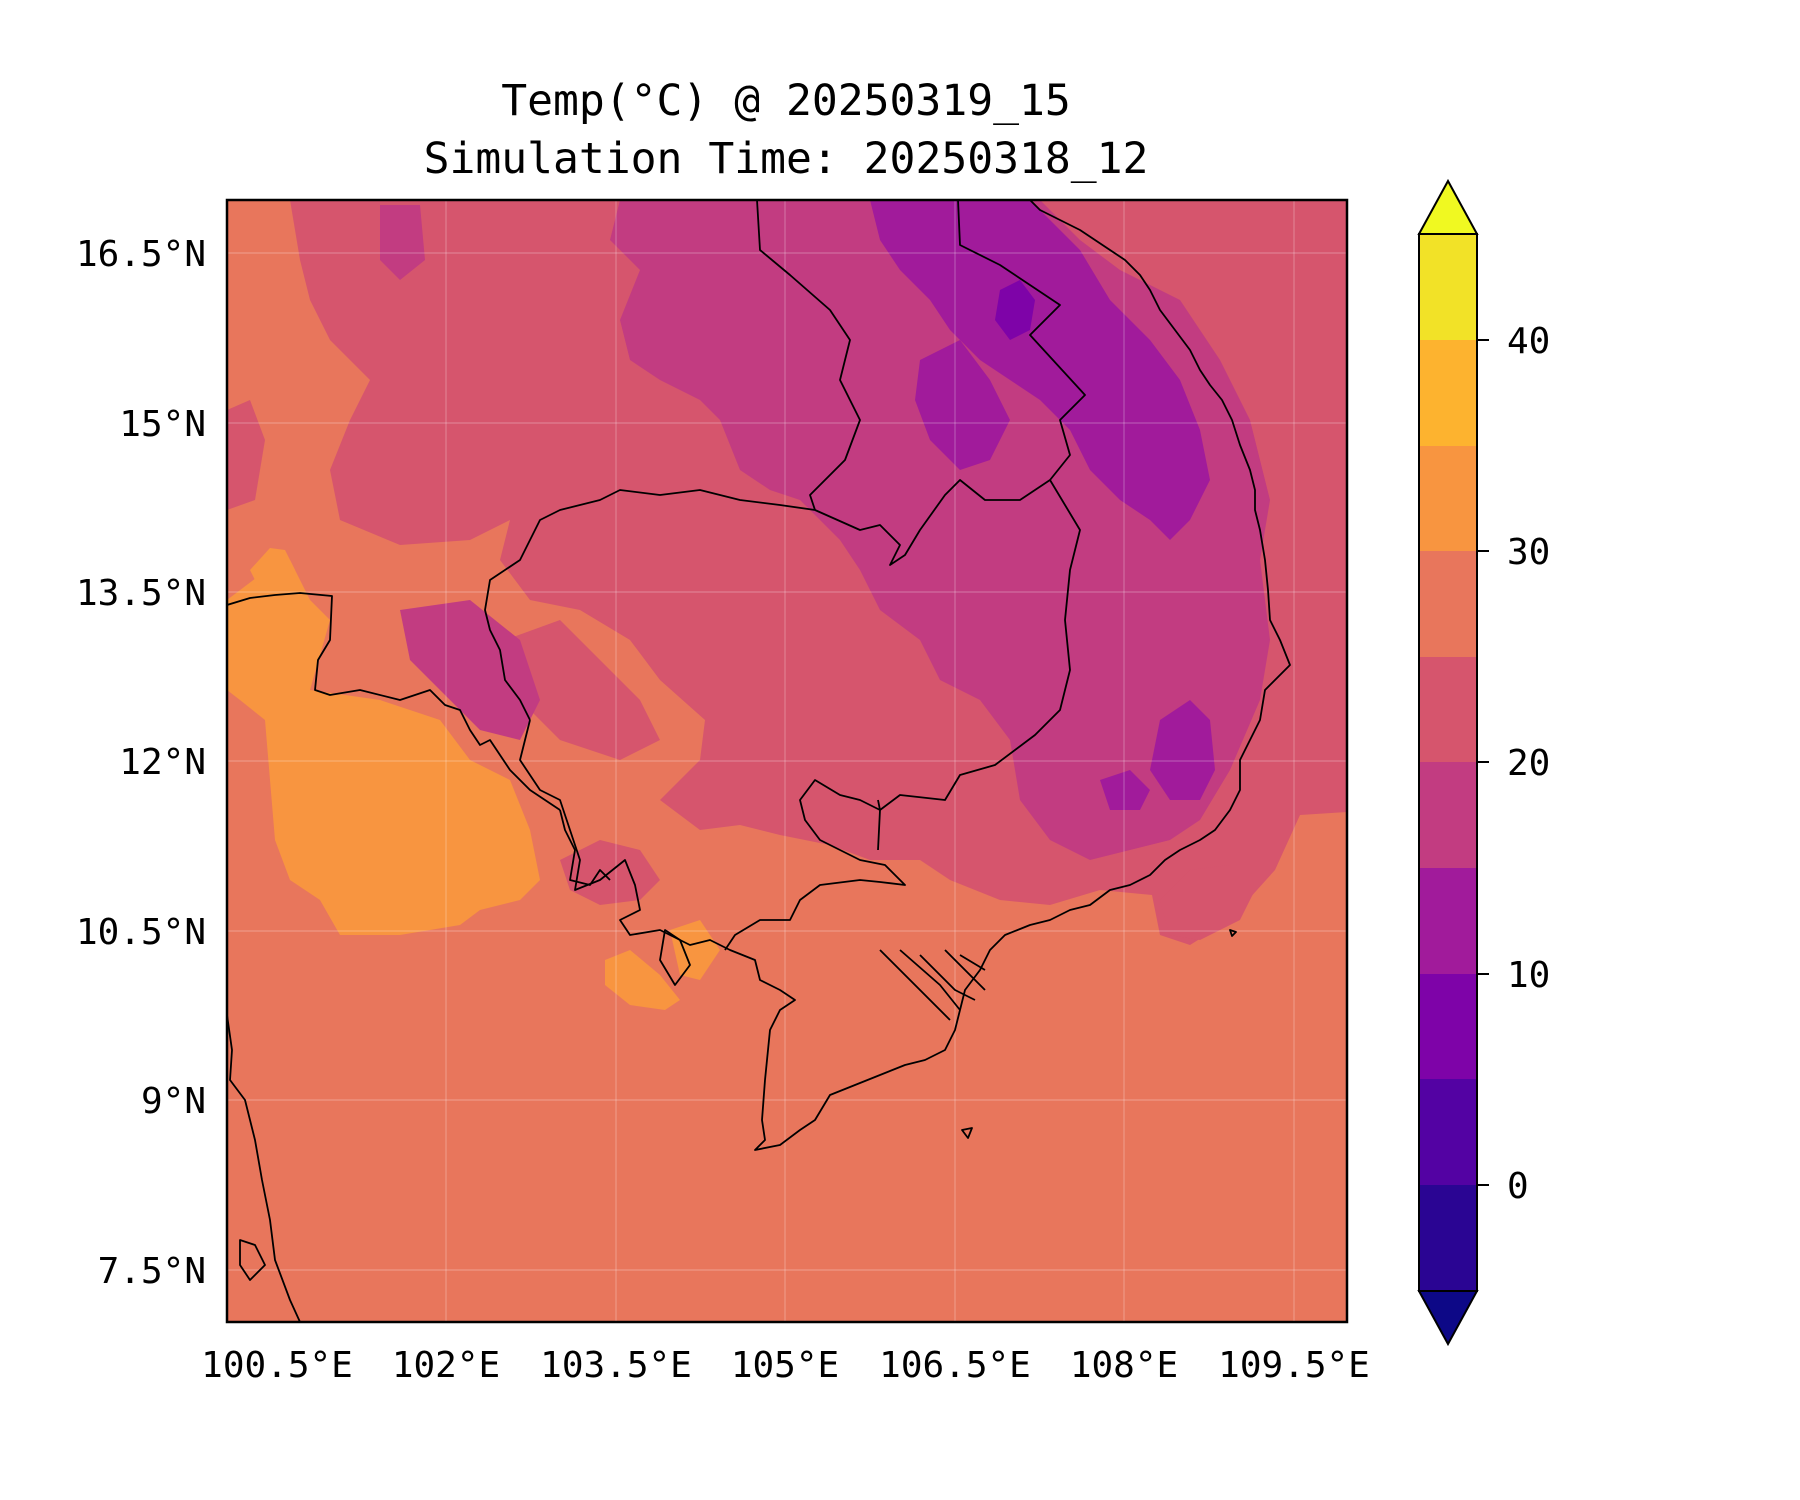  What do you see at coordinates (695, 950) in the screenshot?
I see `temperature-field-30-35-phu-quoc` at bounding box center [695, 950].